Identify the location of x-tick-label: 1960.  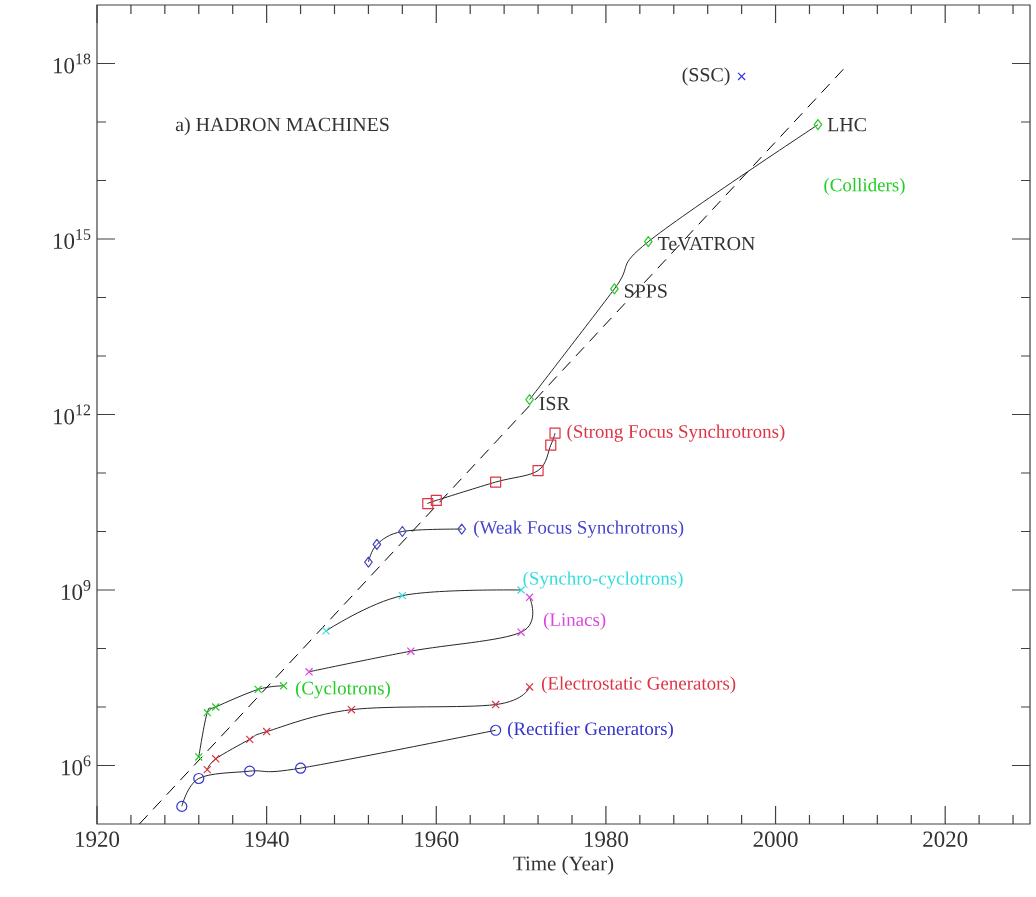
(437, 839).